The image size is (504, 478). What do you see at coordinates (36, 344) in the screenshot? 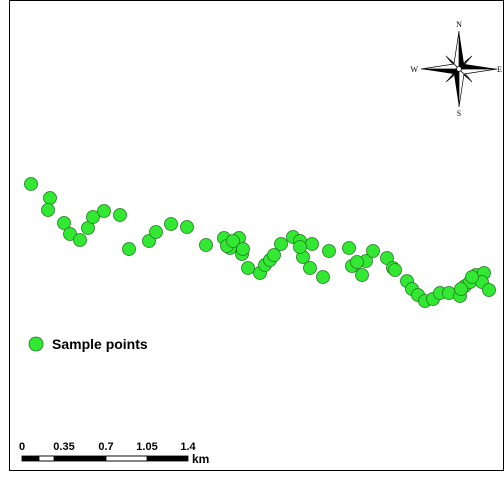
I see `legend-symbol-icon` at bounding box center [36, 344].